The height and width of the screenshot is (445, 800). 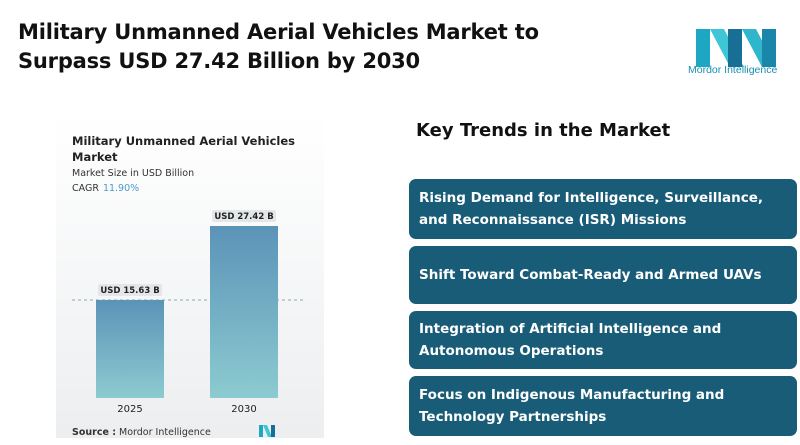 I want to click on trends-title: Key Trends in the Market, so click(x=543, y=130).